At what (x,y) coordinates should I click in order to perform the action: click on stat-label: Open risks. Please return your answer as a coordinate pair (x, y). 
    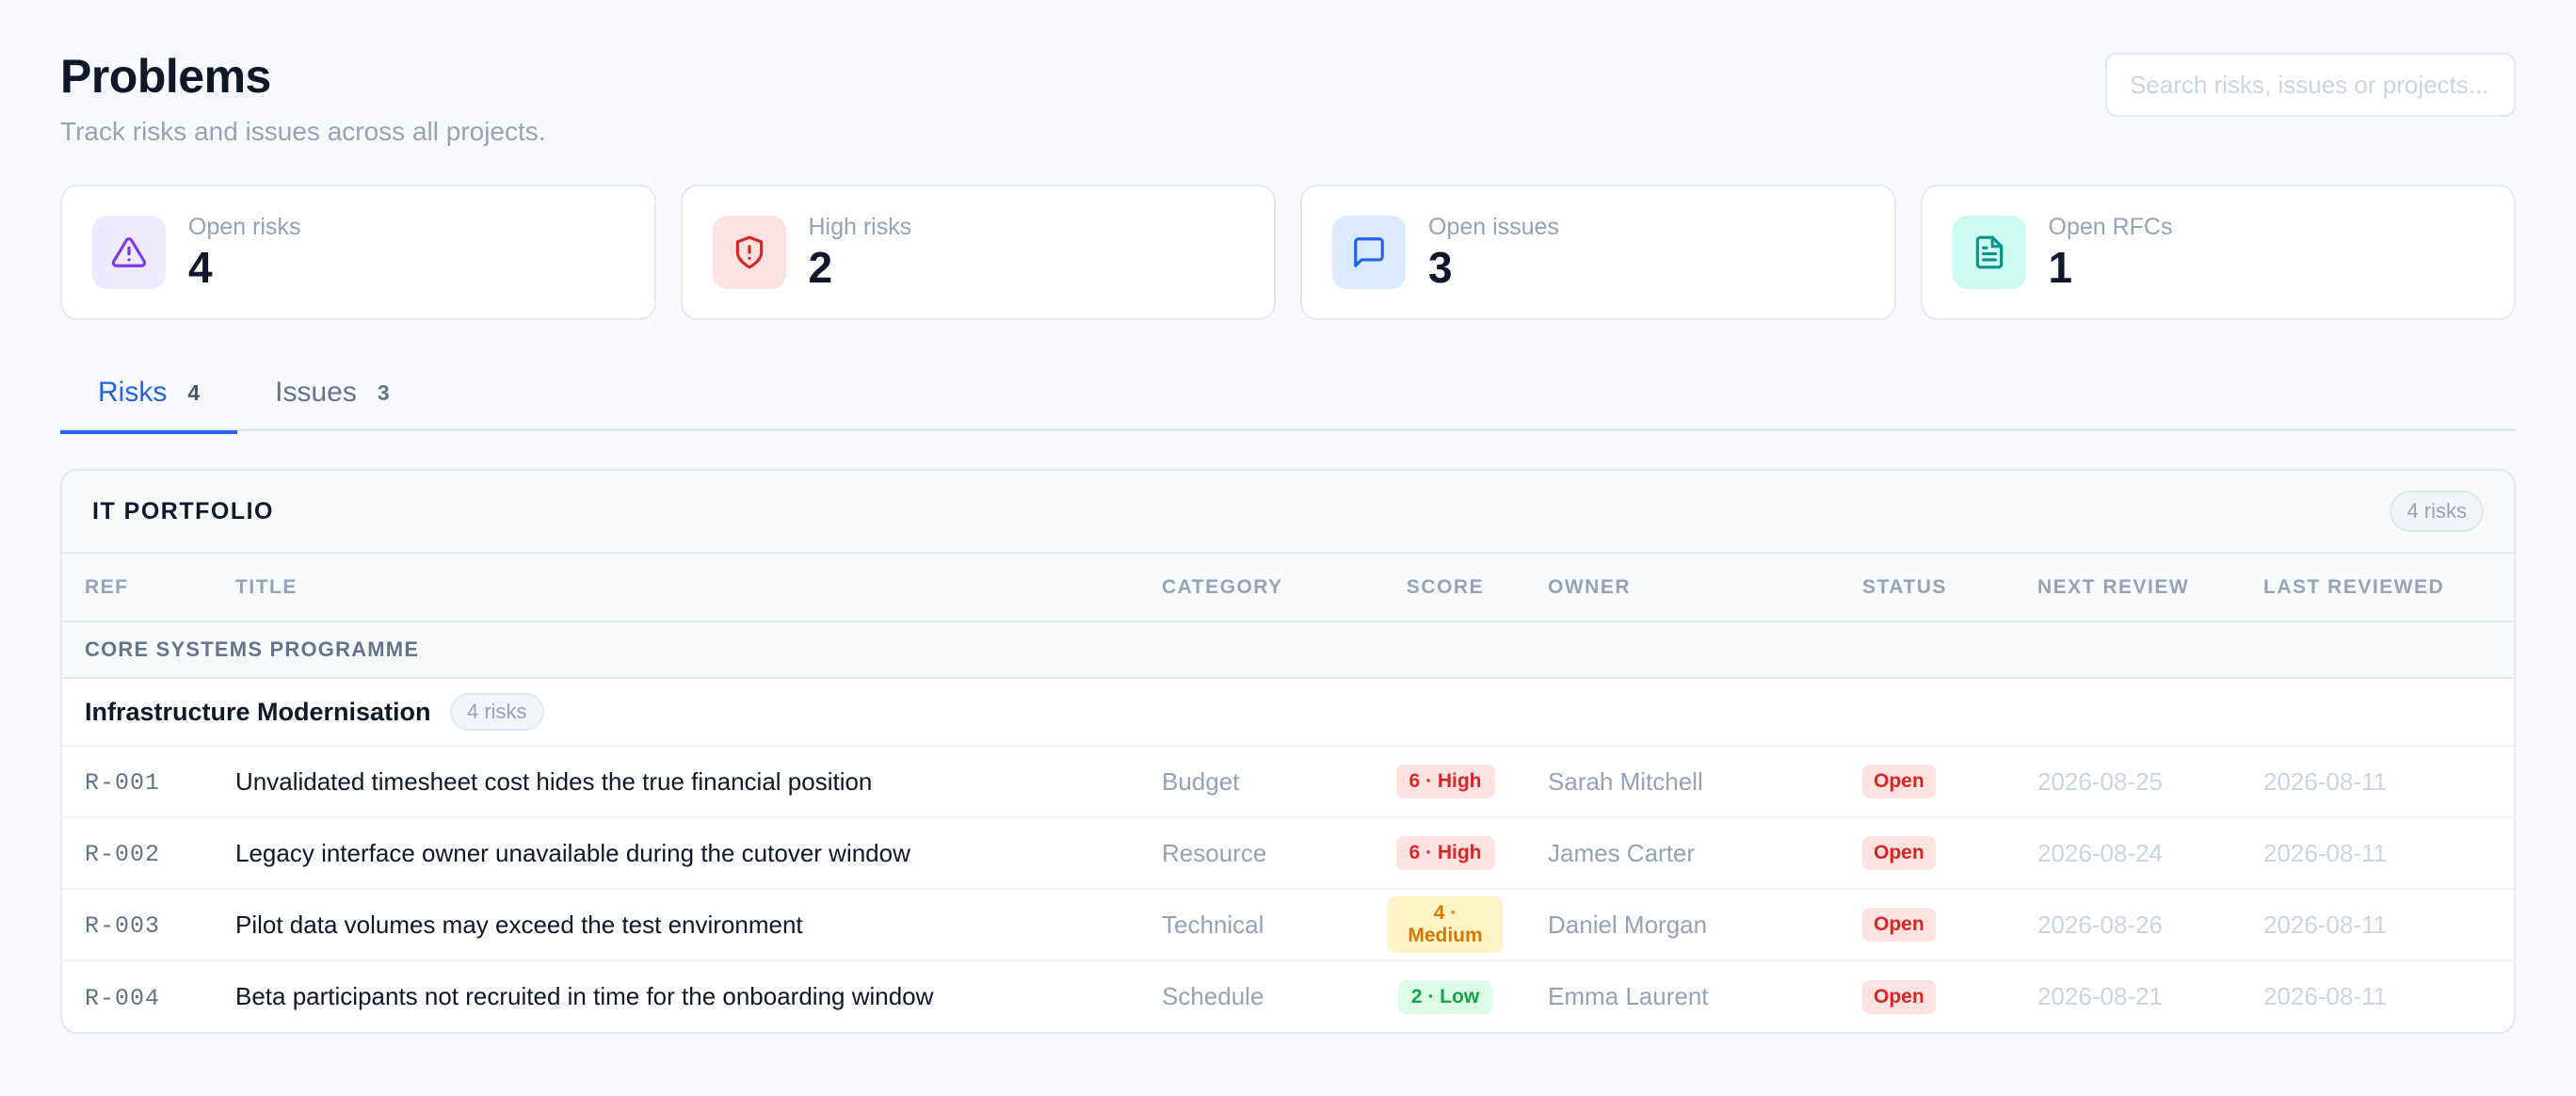
    Looking at the image, I should click on (244, 227).